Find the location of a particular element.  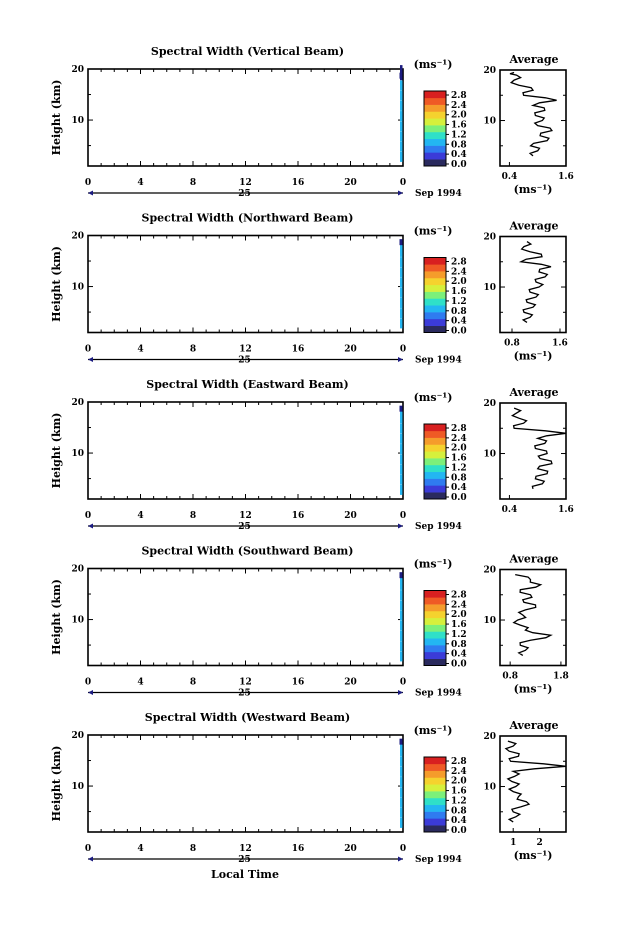

x-tick-label: 4 is located at coordinates (140, 516).